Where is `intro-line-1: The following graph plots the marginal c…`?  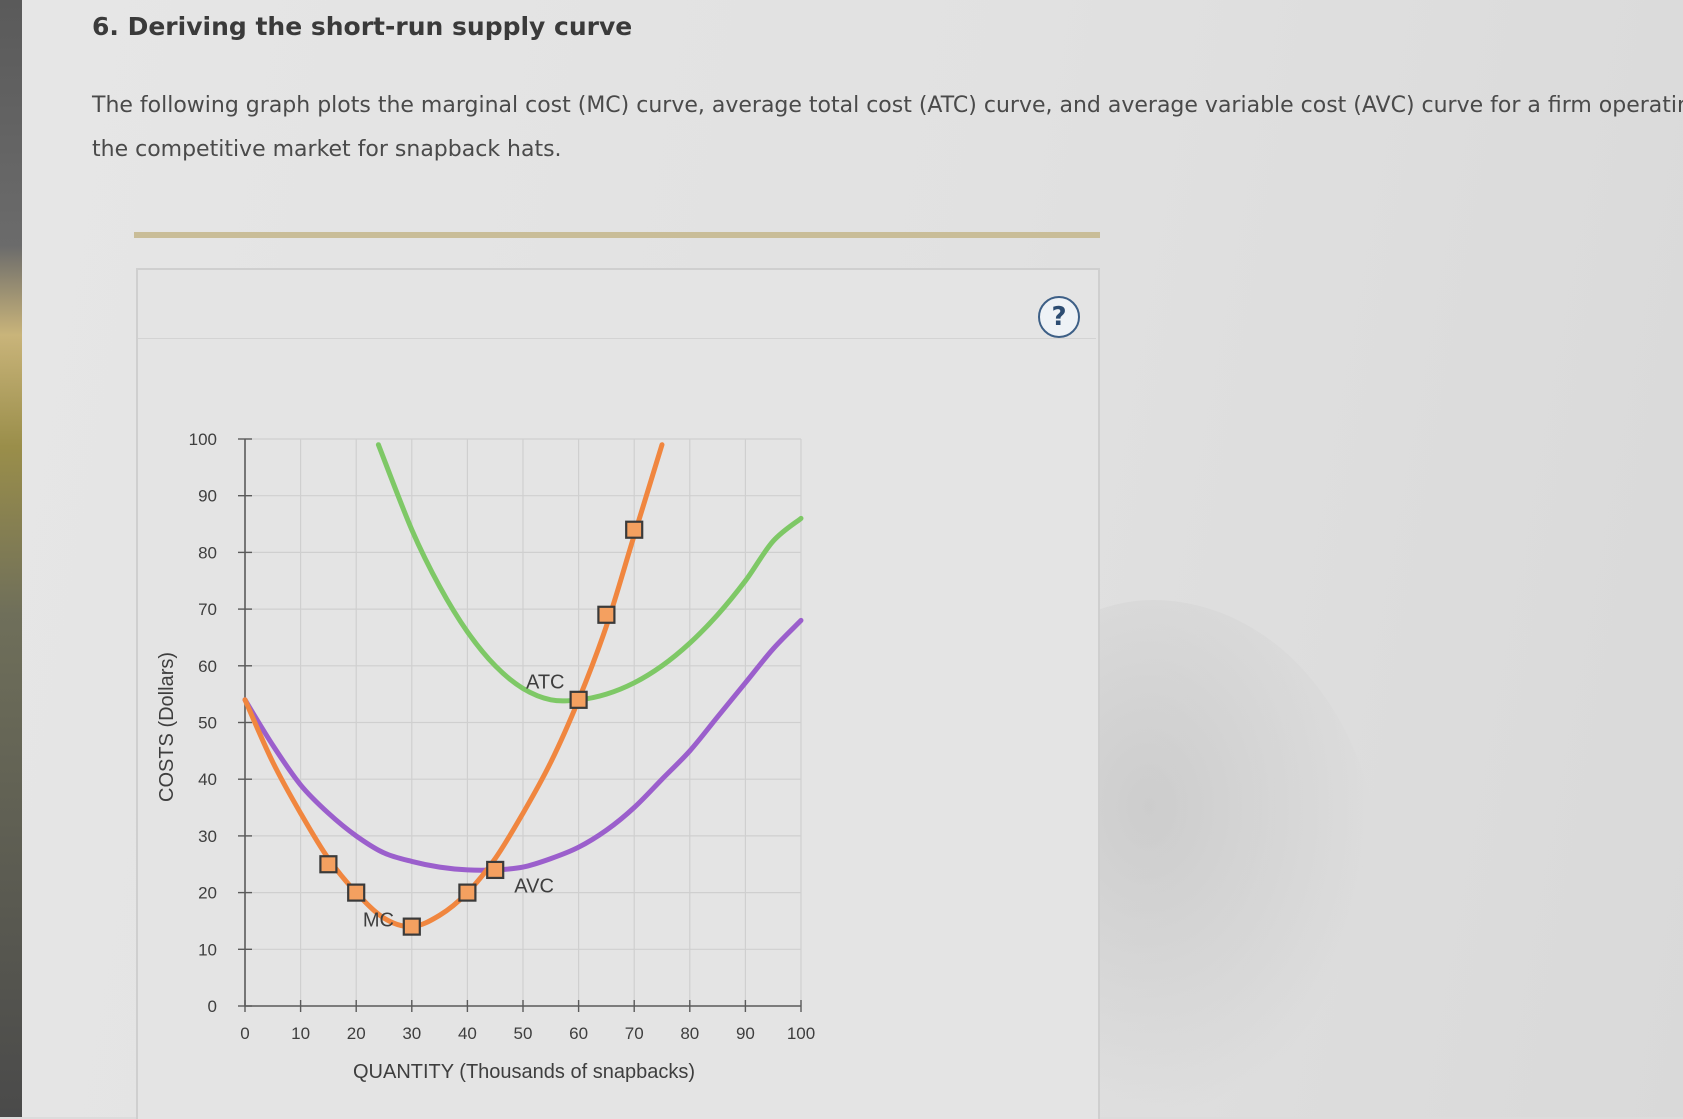 intro-line-1: The following graph plots the marginal c… is located at coordinates (887, 105).